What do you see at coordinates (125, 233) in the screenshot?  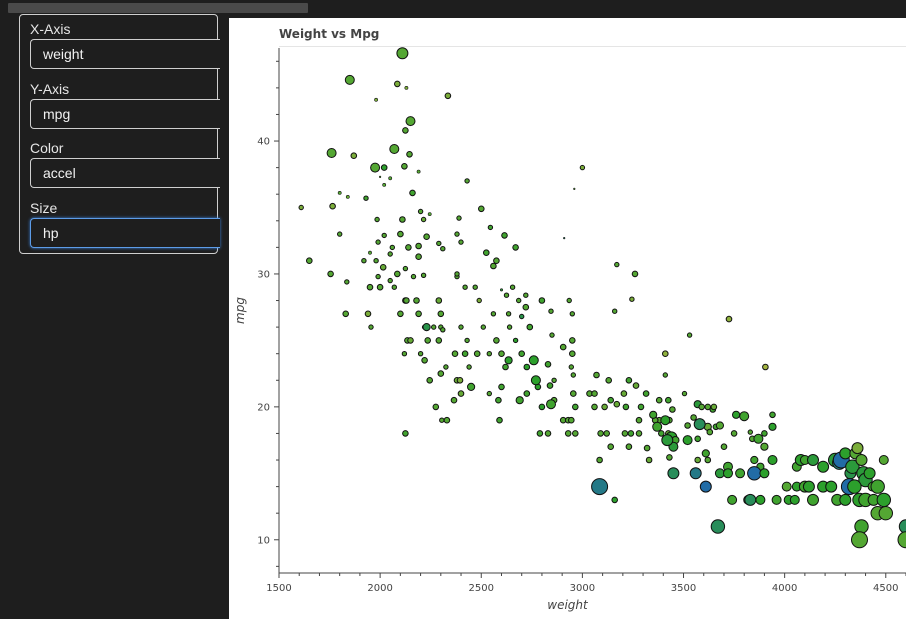 I see `size-select: hp` at bounding box center [125, 233].